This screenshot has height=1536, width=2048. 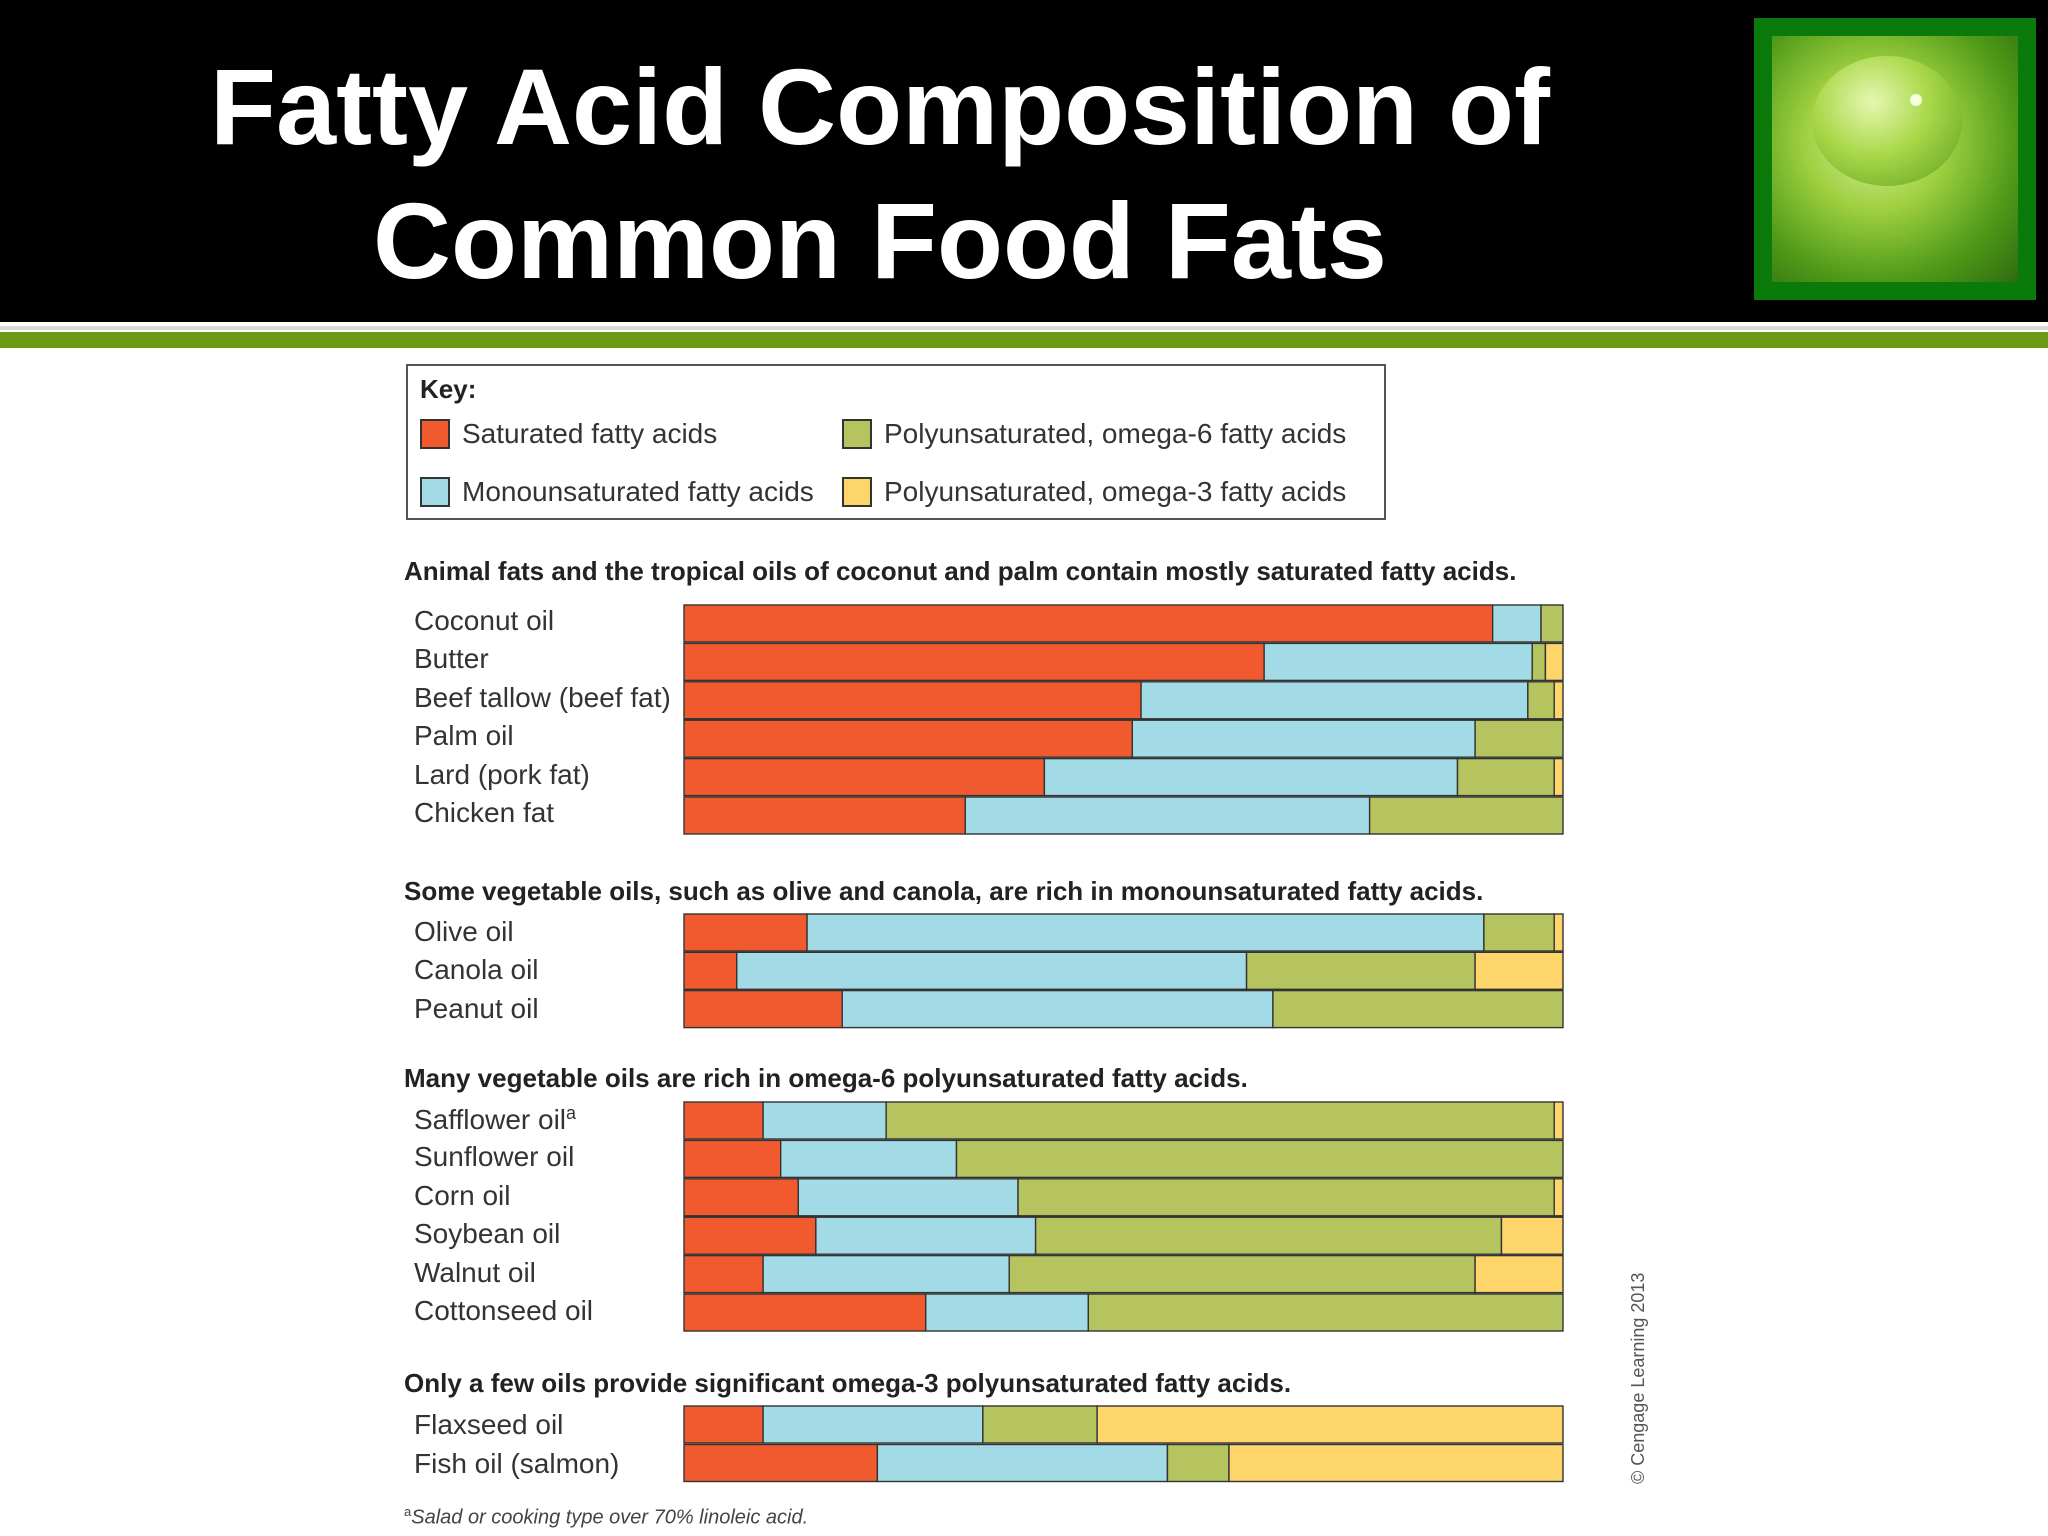 What do you see at coordinates (1360, 970) in the screenshot?
I see `bar-segment-canola-oil-omega6` at bounding box center [1360, 970].